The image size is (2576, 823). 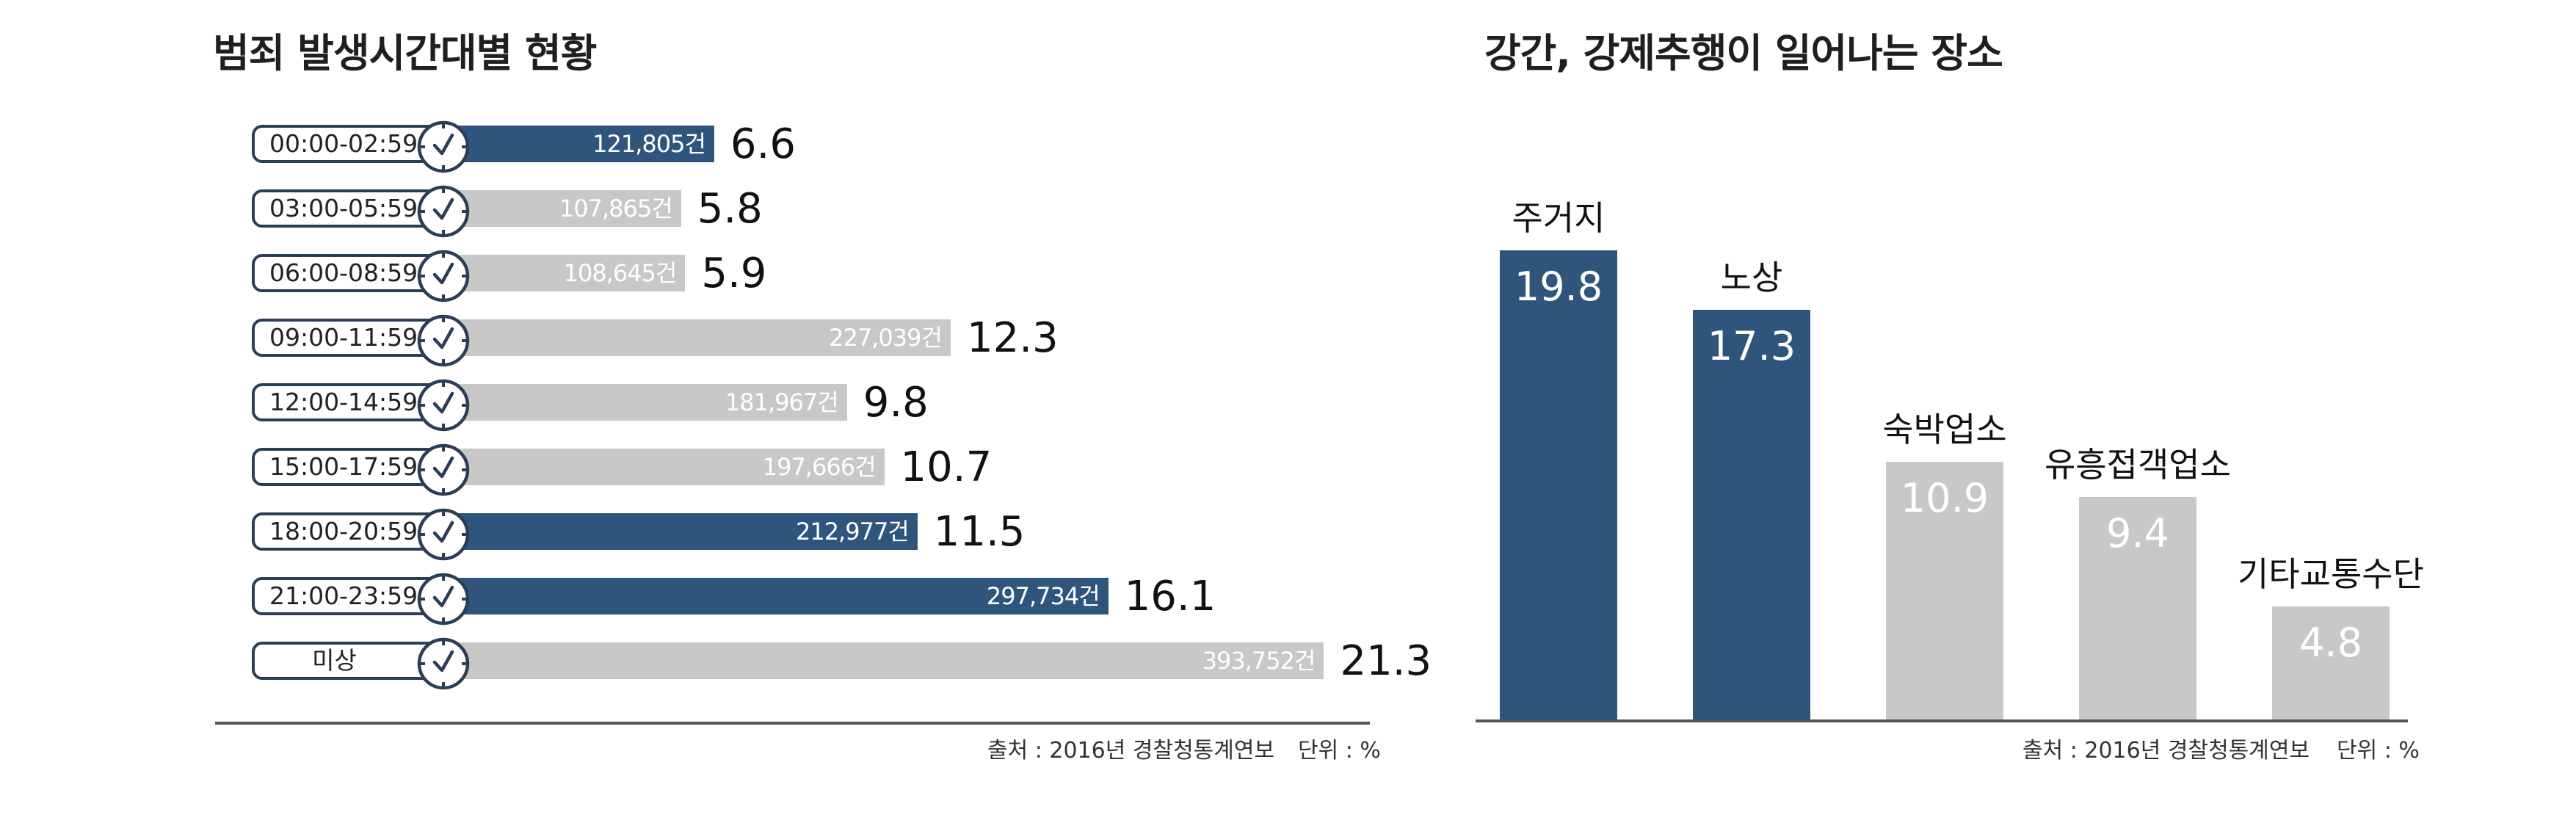 I want to click on left-baseline, so click(x=792, y=723).